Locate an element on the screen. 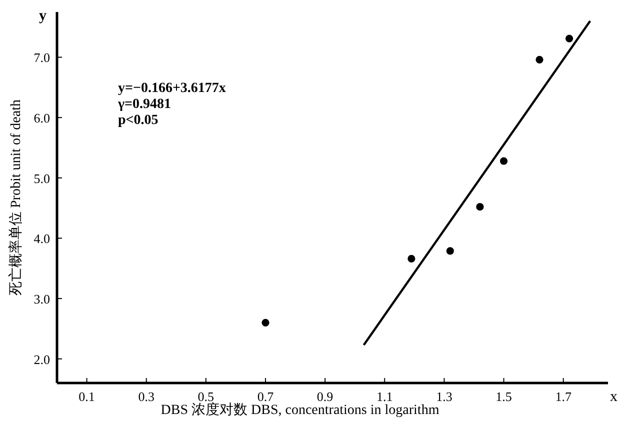 This screenshot has height=428, width=618. y-tick-label: 2.0 is located at coordinates (42, 359).